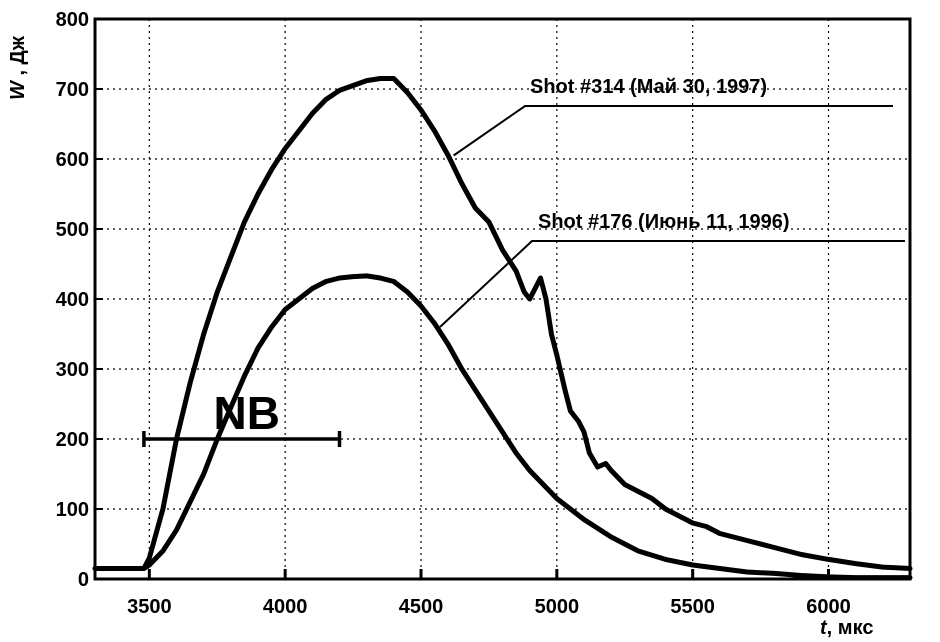 This screenshot has height=642, width=940. Describe the element at coordinates (149, 607) in the screenshot. I see `x-tick-label: 3500` at that location.